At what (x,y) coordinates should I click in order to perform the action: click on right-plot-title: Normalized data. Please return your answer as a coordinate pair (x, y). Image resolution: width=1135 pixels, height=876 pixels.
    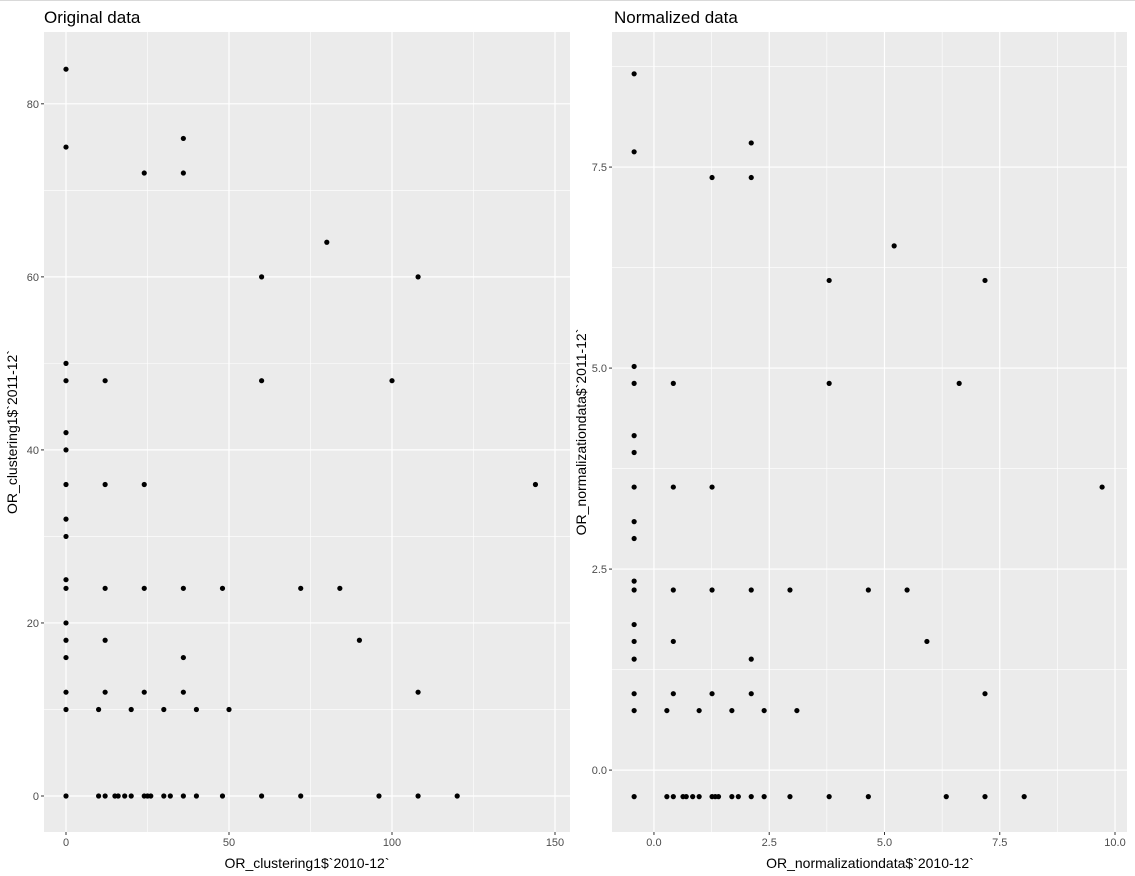
    Looking at the image, I should click on (676, 17).